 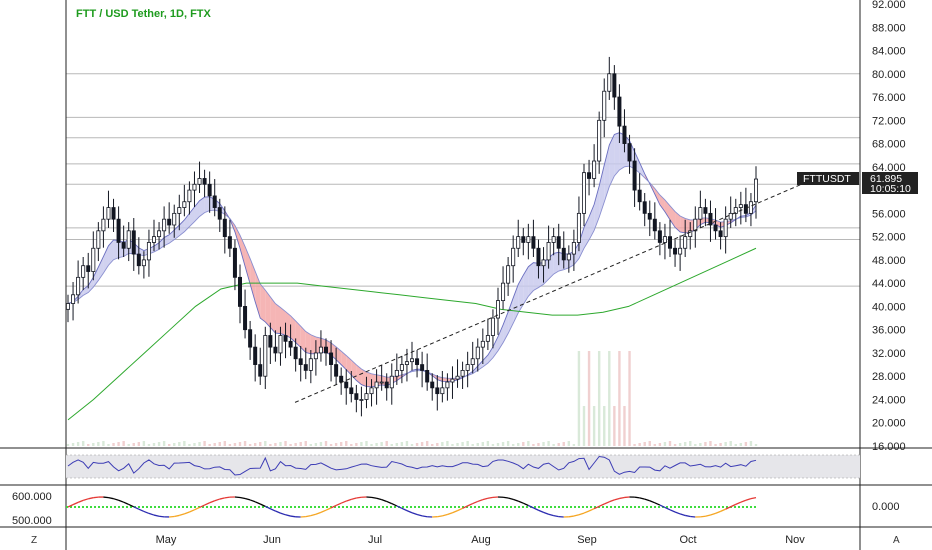 I want to click on auto-scale-right-button: A, so click(x=896, y=540).